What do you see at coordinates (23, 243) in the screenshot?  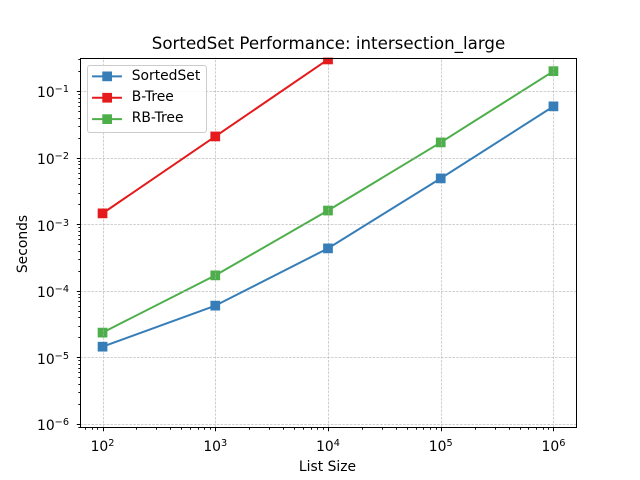 I see `y-axis-label-text: Seconds` at bounding box center [23, 243].